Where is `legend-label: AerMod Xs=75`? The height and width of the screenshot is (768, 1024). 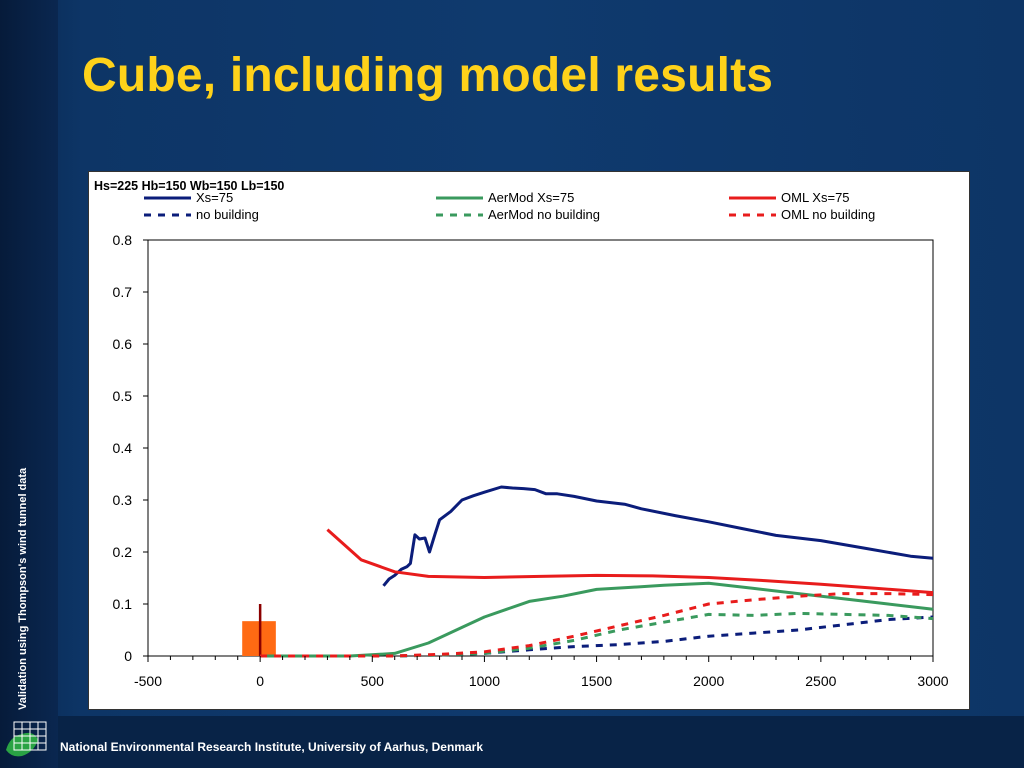
legend-label: AerMod Xs=75 is located at coordinates (531, 197).